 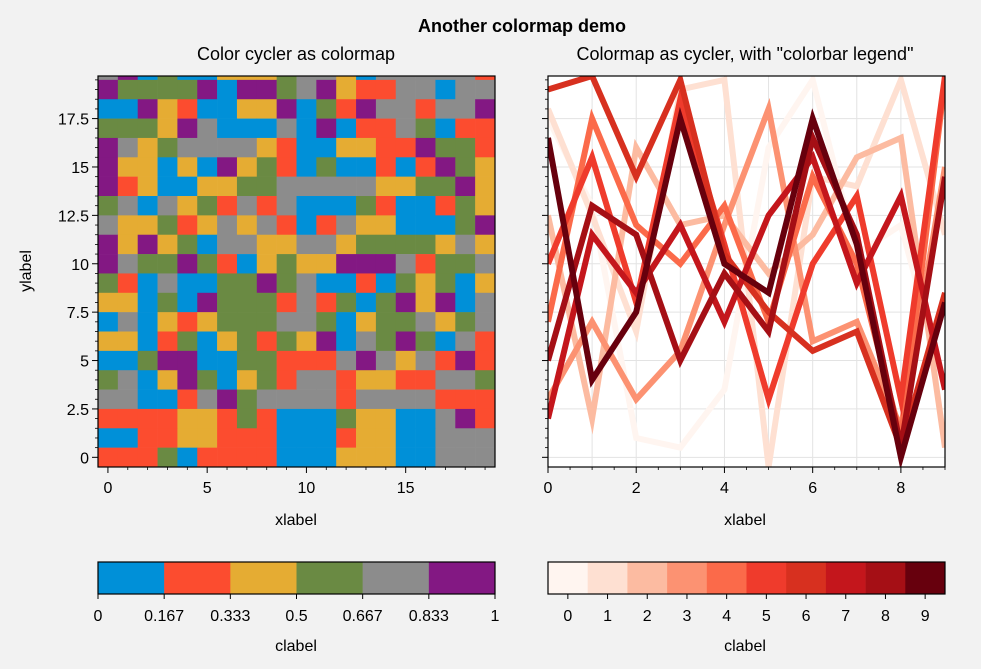 I want to click on colorbar-tick-label: 3, so click(x=686, y=616).